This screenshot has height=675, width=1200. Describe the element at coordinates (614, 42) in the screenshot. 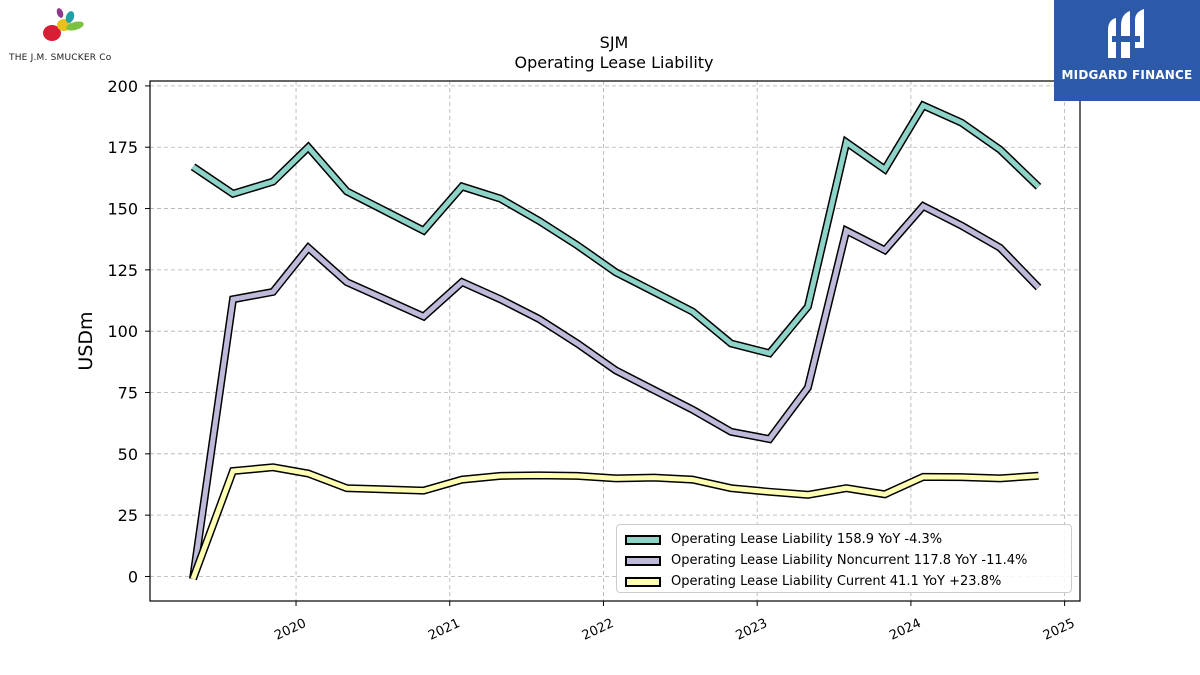

I see `chart-title: SJM` at that location.